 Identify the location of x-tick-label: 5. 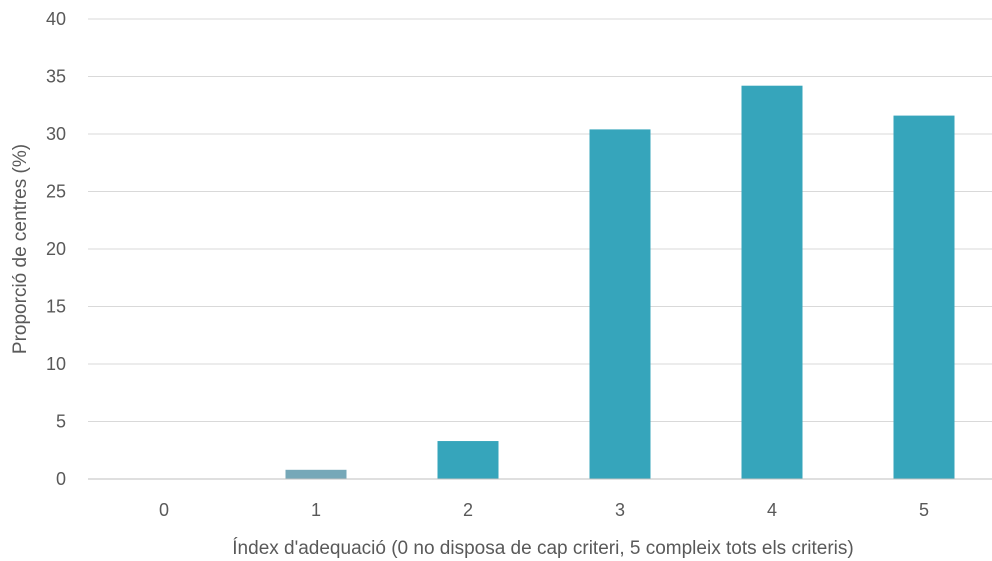
(924, 510).